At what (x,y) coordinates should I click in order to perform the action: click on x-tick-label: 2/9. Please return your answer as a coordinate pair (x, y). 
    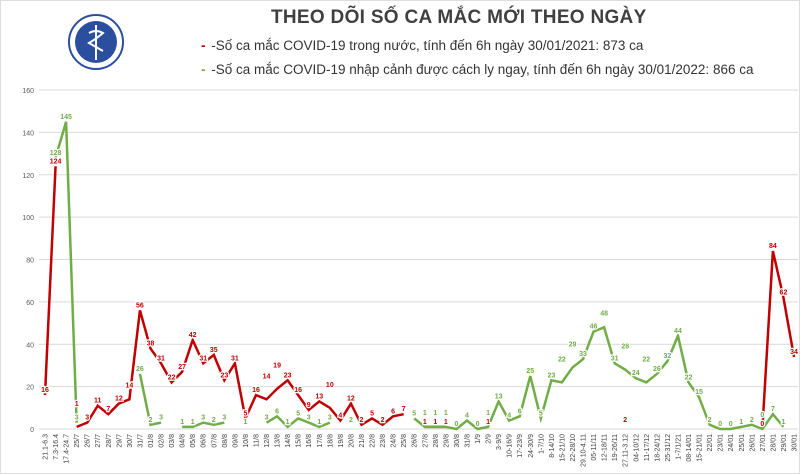
    Looking at the image, I should click on (489, 439).